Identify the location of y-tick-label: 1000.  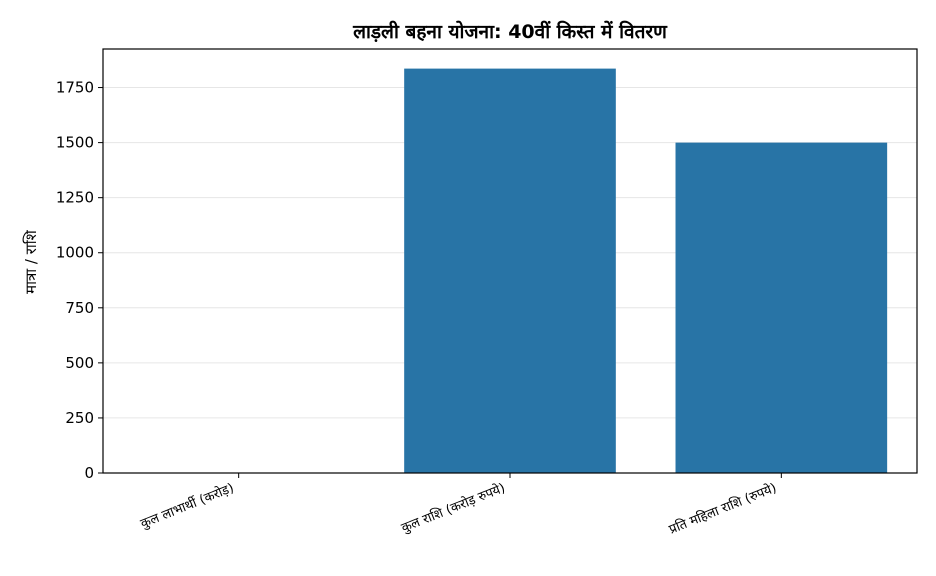
(75, 253).